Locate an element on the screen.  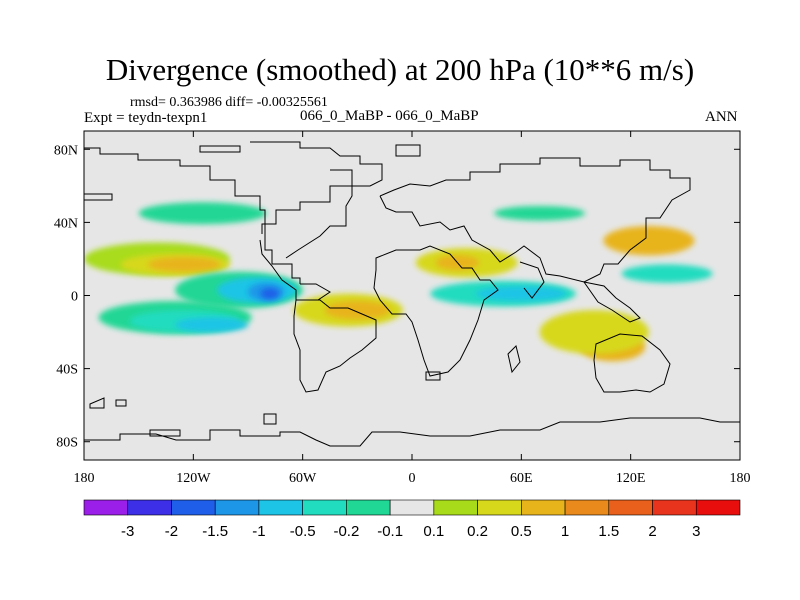
colorbar-label: 2 is located at coordinates (652, 531).